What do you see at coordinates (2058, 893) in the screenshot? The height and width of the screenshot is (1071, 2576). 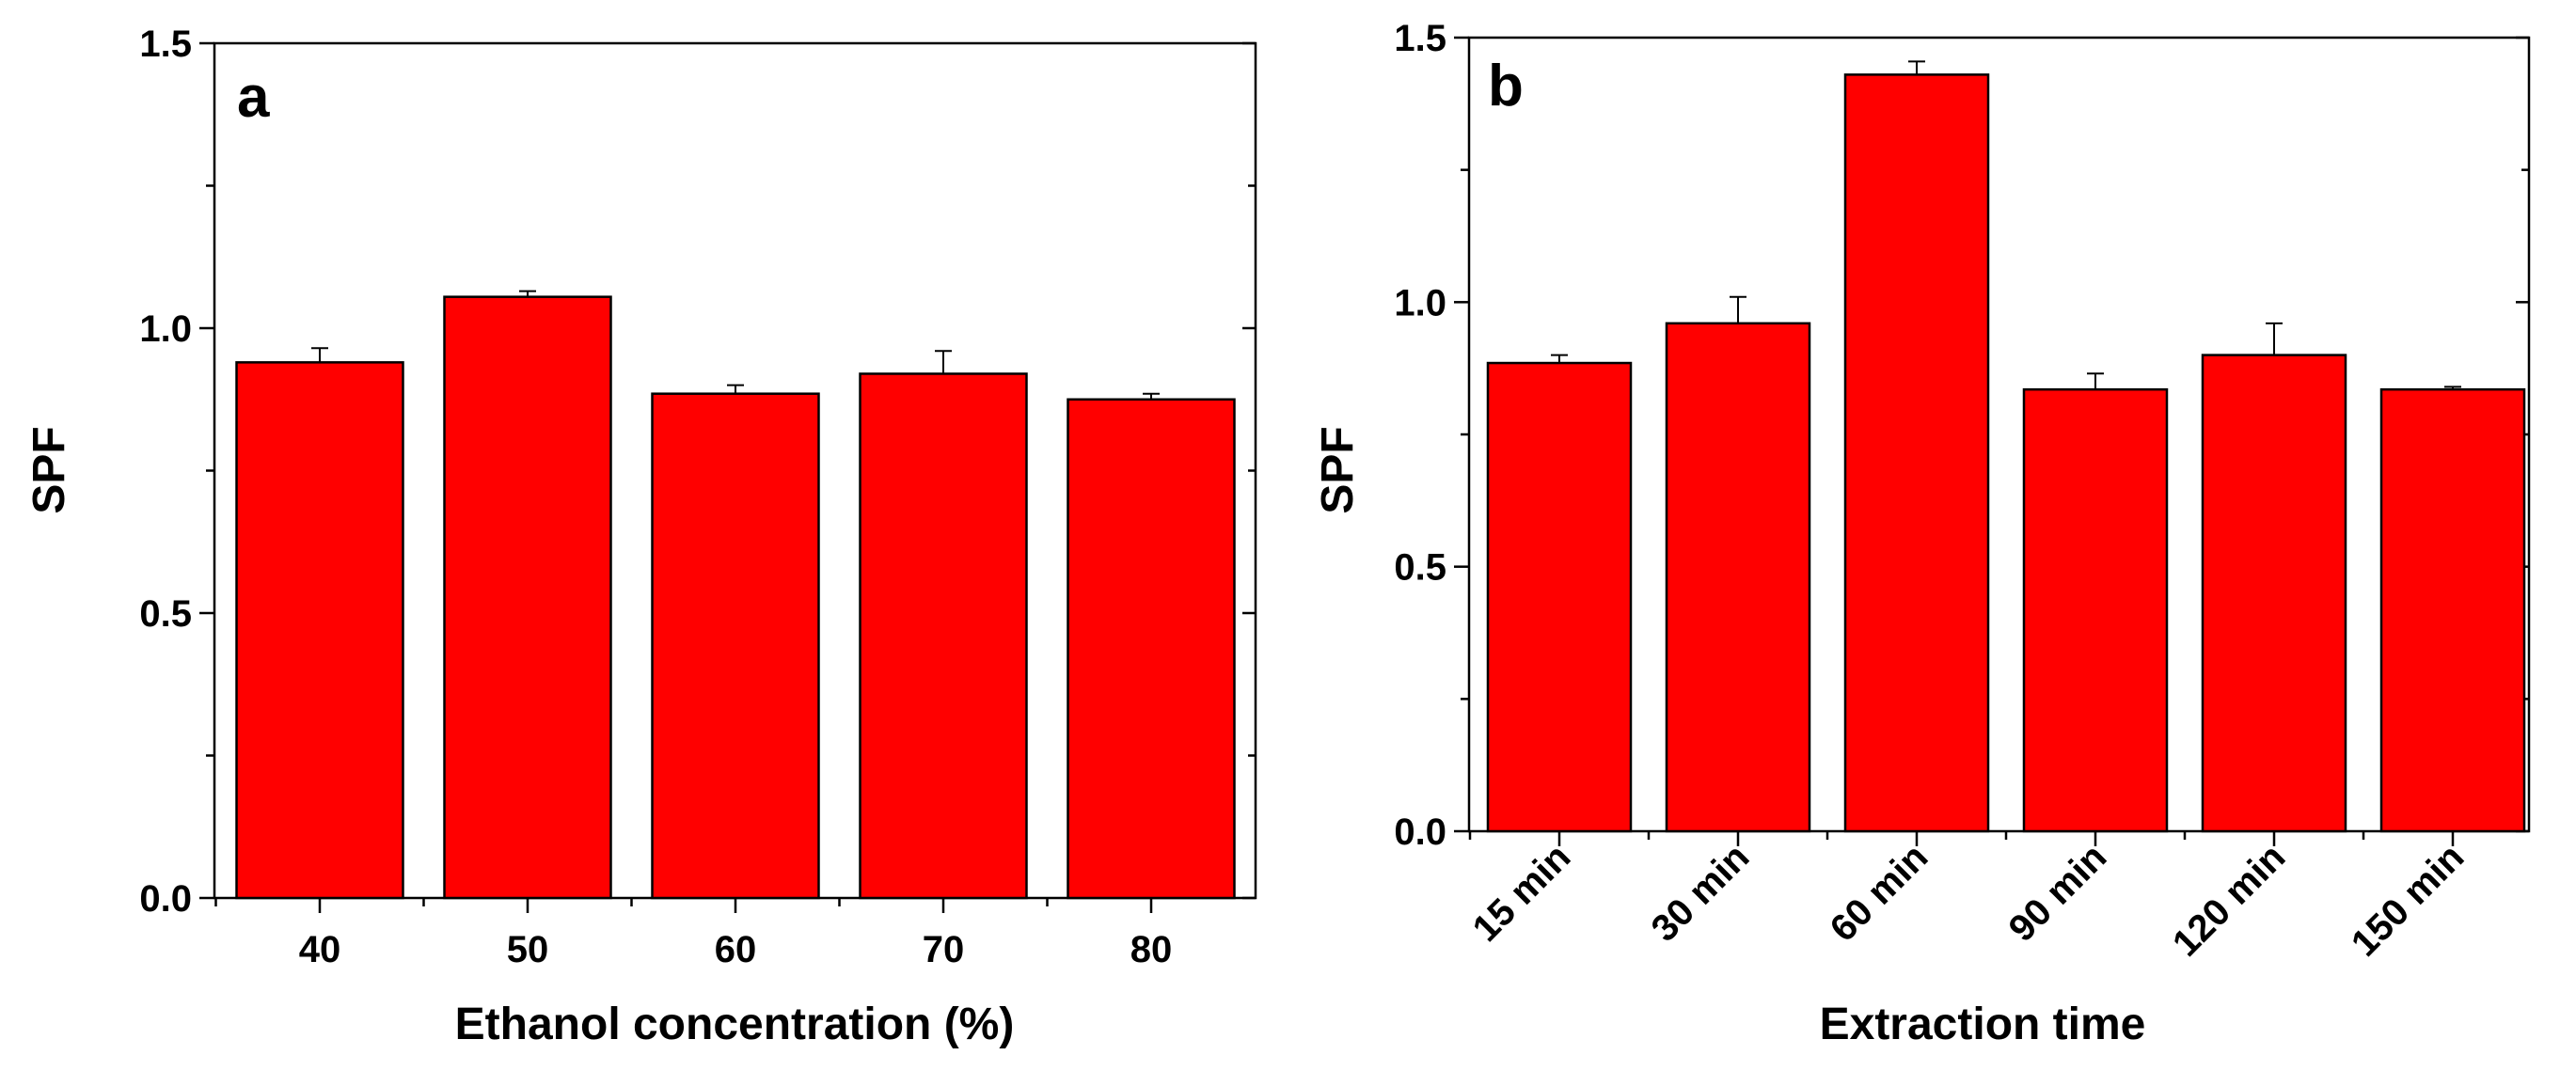 I see `x-tick-label: 90 min` at bounding box center [2058, 893].